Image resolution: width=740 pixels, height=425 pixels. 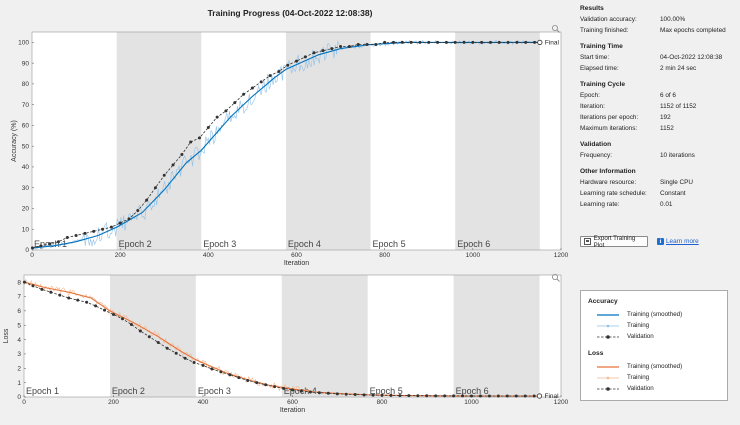 I want to click on y-tick-label: 1, so click(x=19, y=383).